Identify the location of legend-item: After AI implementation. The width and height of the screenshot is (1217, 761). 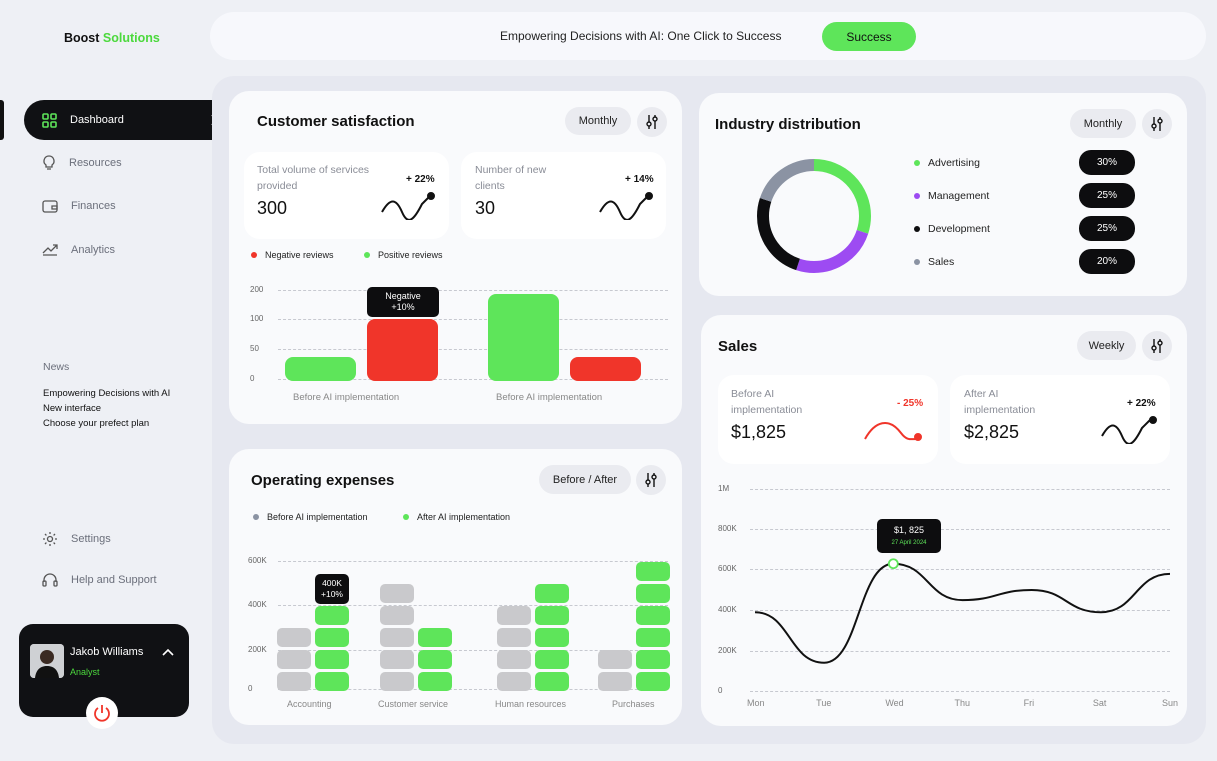
(456, 517).